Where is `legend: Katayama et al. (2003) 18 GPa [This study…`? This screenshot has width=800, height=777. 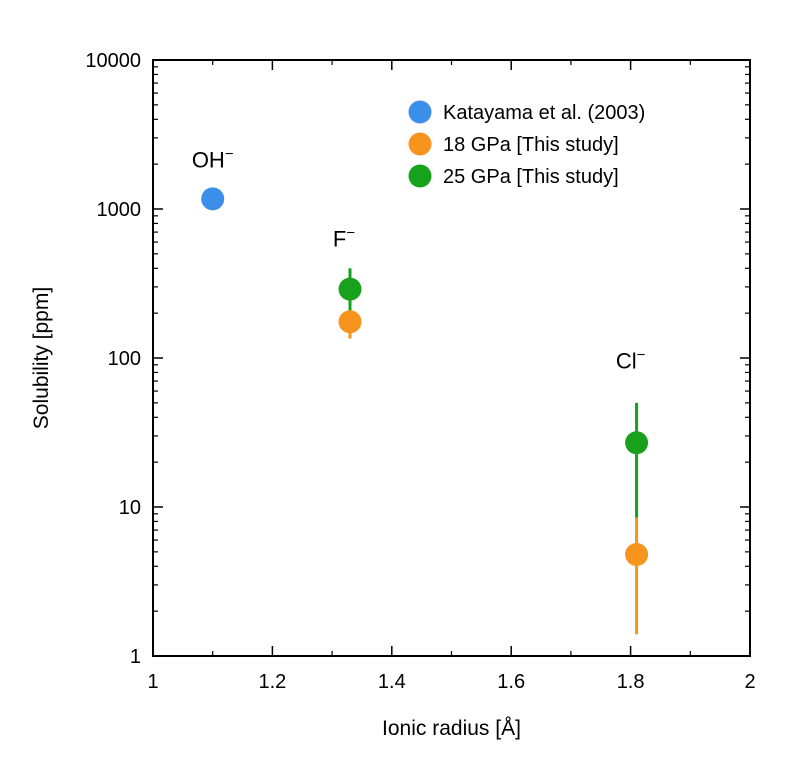 legend: Katayama et al. (2003) 18 GPa [This study… is located at coordinates (526, 144).